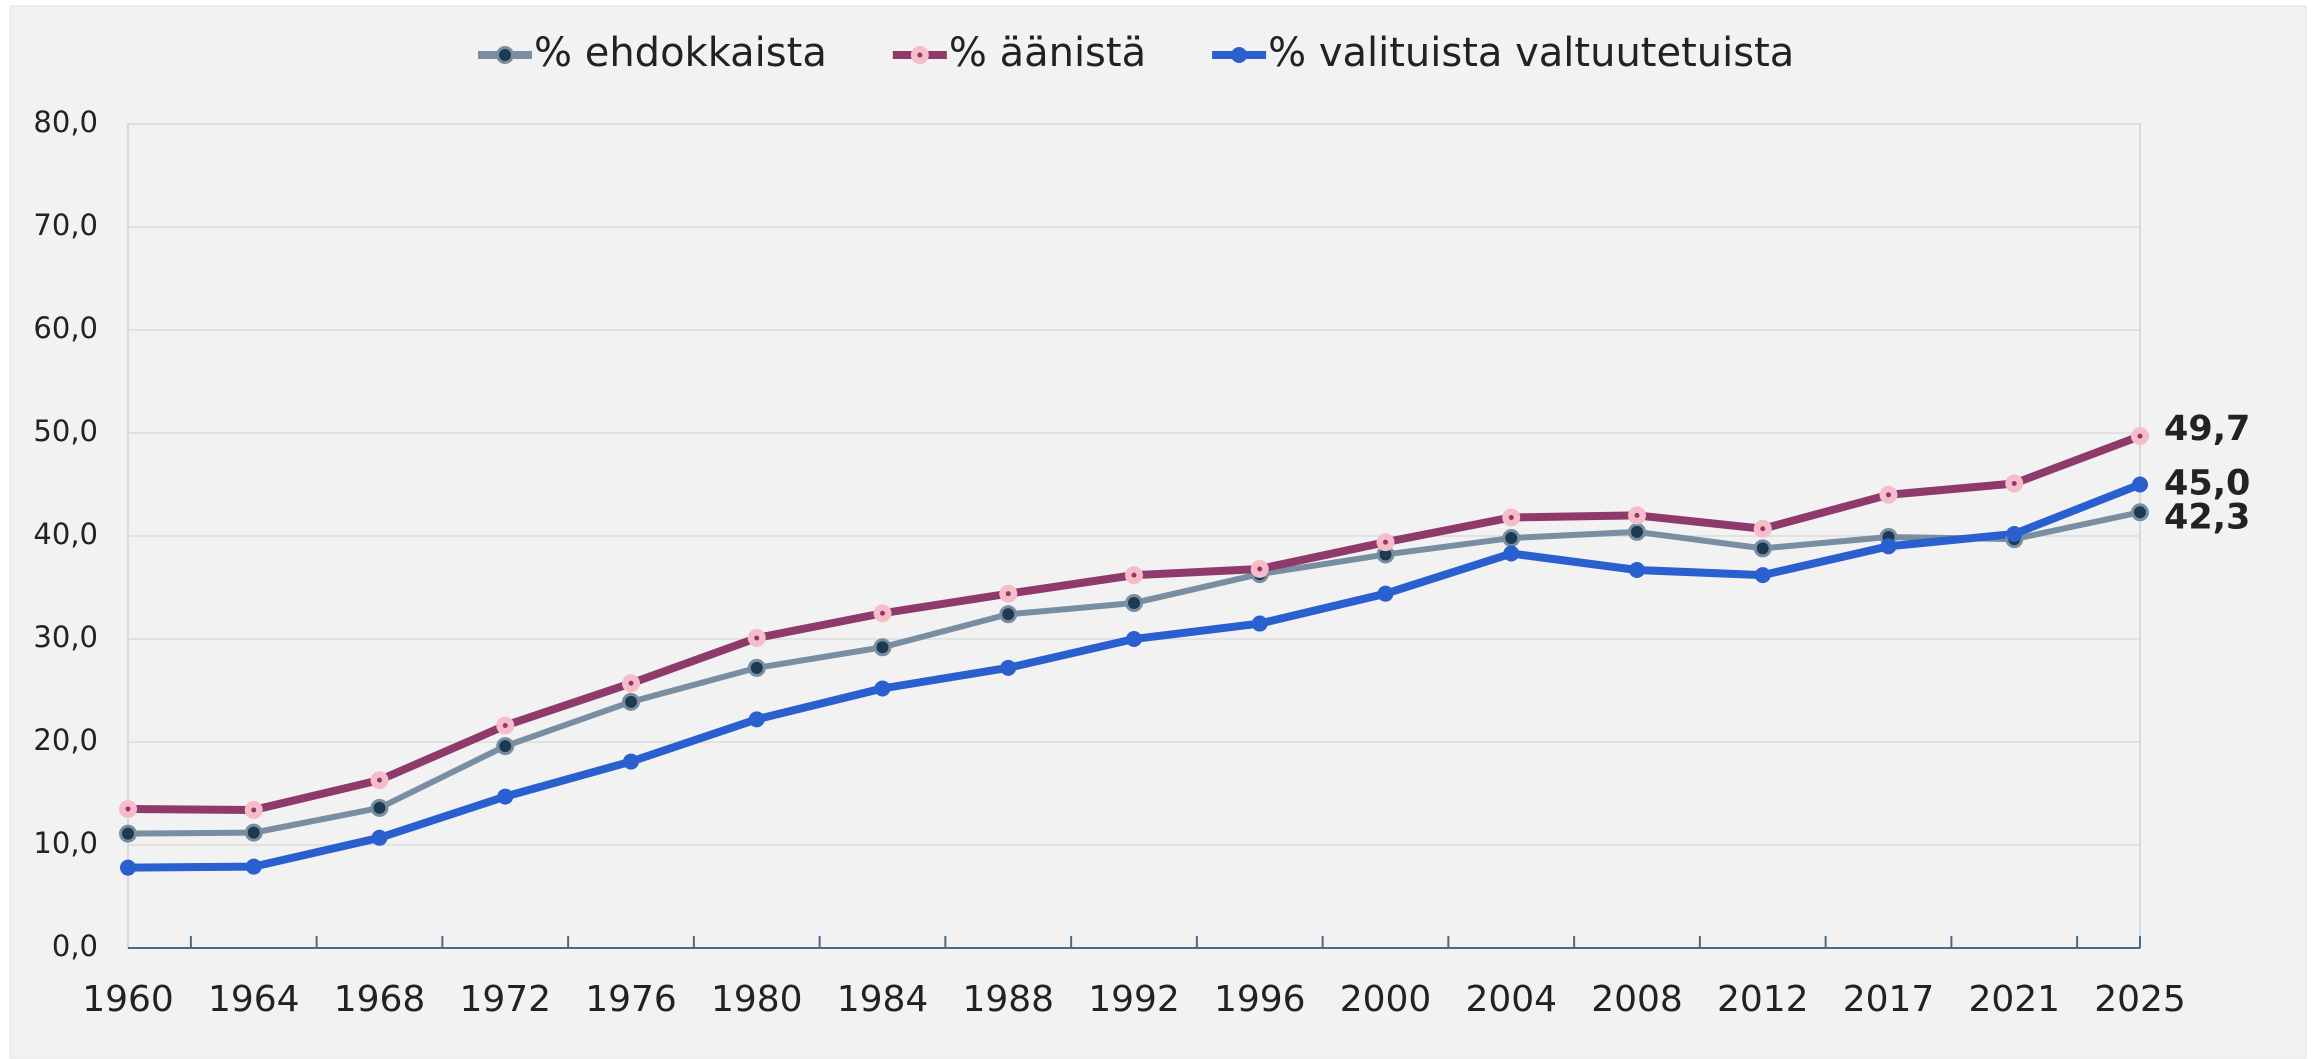 The height and width of the screenshot is (1059, 2316). What do you see at coordinates (631, 999) in the screenshot?
I see `x-tick-label: 1976` at bounding box center [631, 999].